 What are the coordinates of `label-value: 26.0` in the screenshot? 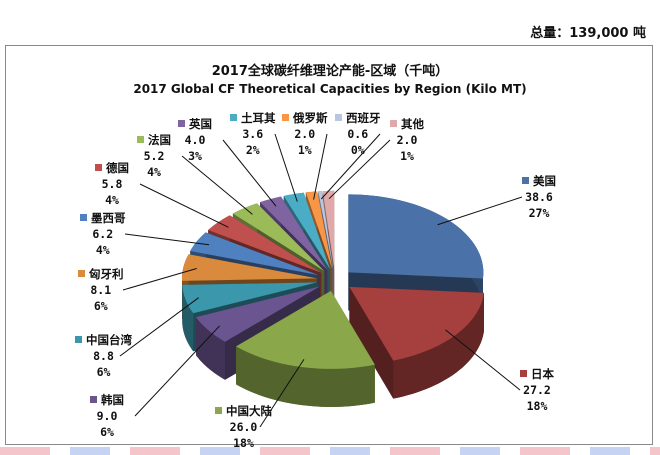 It's located at (243, 427).